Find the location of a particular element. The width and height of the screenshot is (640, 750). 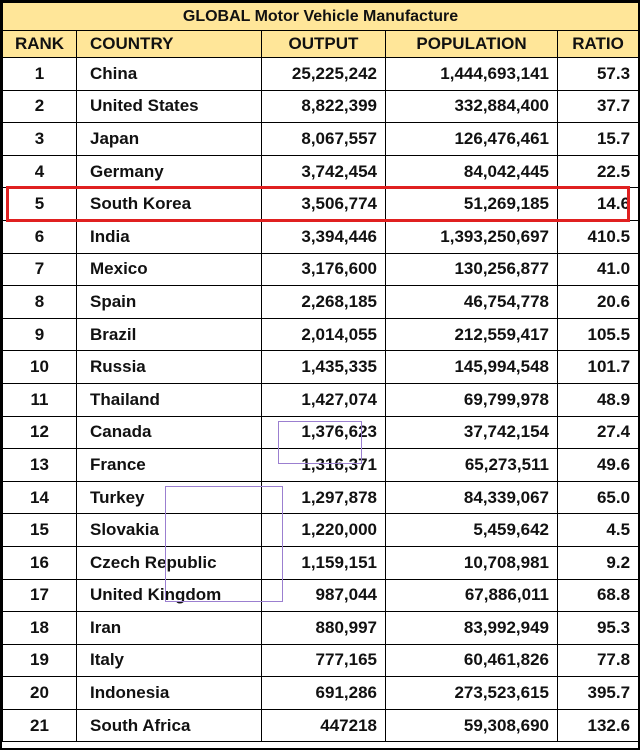

country-cell: Mexico is located at coordinates (169, 269).